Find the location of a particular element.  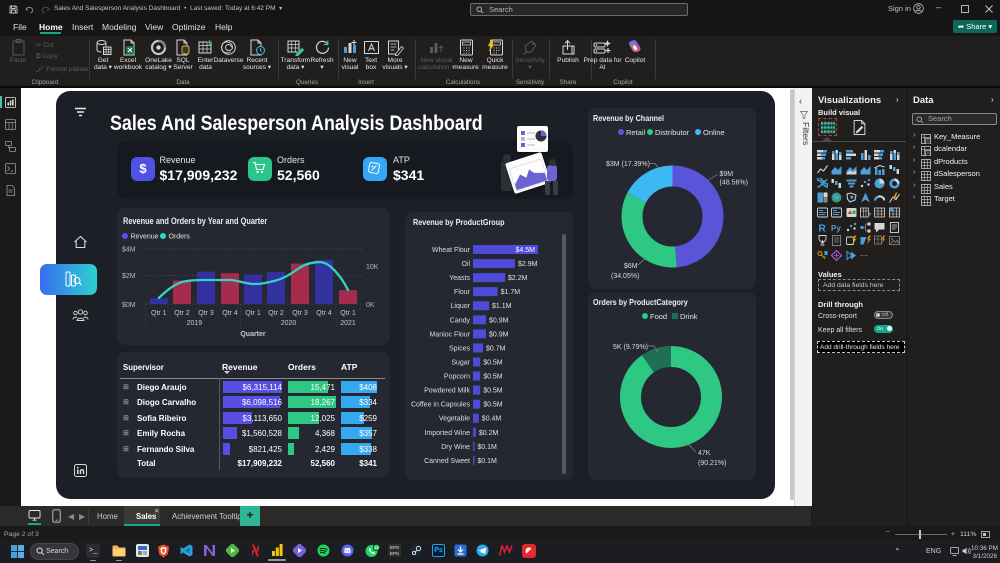

svg-text: Candy is located at coordinates (460, 320).